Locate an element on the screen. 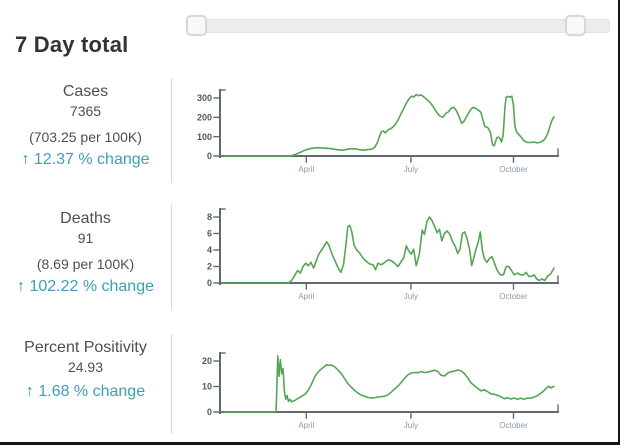 The image size is (620, 445). page-title: 7 Day total is located at coordinates (72, 44).